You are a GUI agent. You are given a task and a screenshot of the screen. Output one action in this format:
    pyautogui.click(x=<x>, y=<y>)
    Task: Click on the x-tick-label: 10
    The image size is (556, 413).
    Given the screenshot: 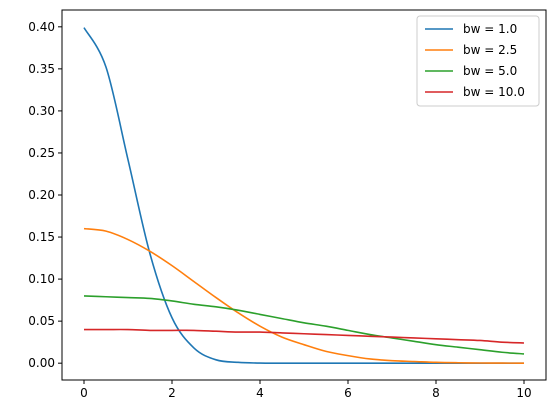 What is the action you would take?
    pyautogui.click(x=523, y=393)
    